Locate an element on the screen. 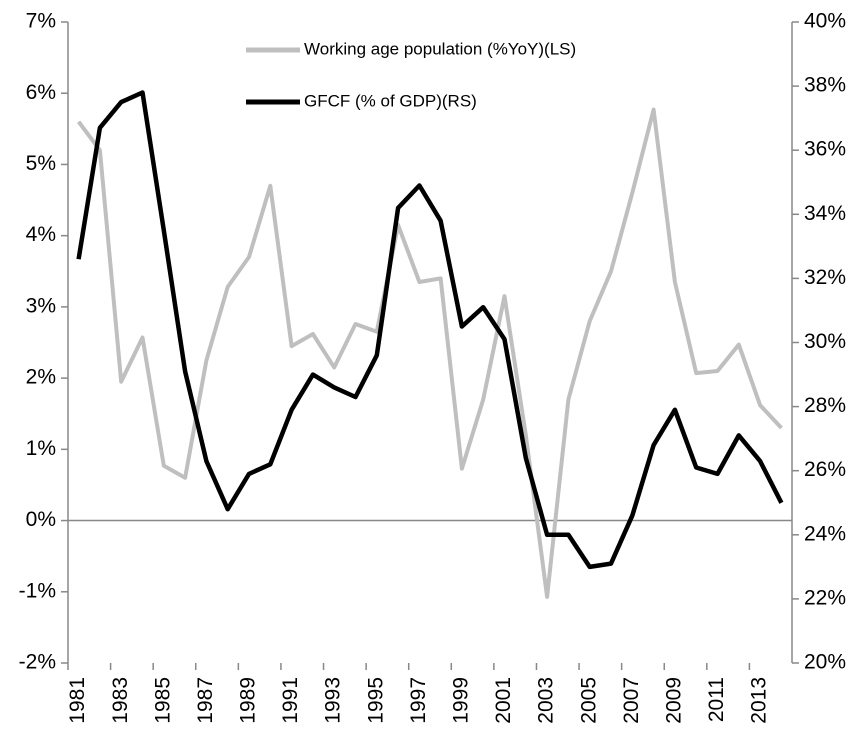 Image resolution: width=863 pixels, height=753 pixels. y-tick-label: 3% is located at coordinates (41, 305).